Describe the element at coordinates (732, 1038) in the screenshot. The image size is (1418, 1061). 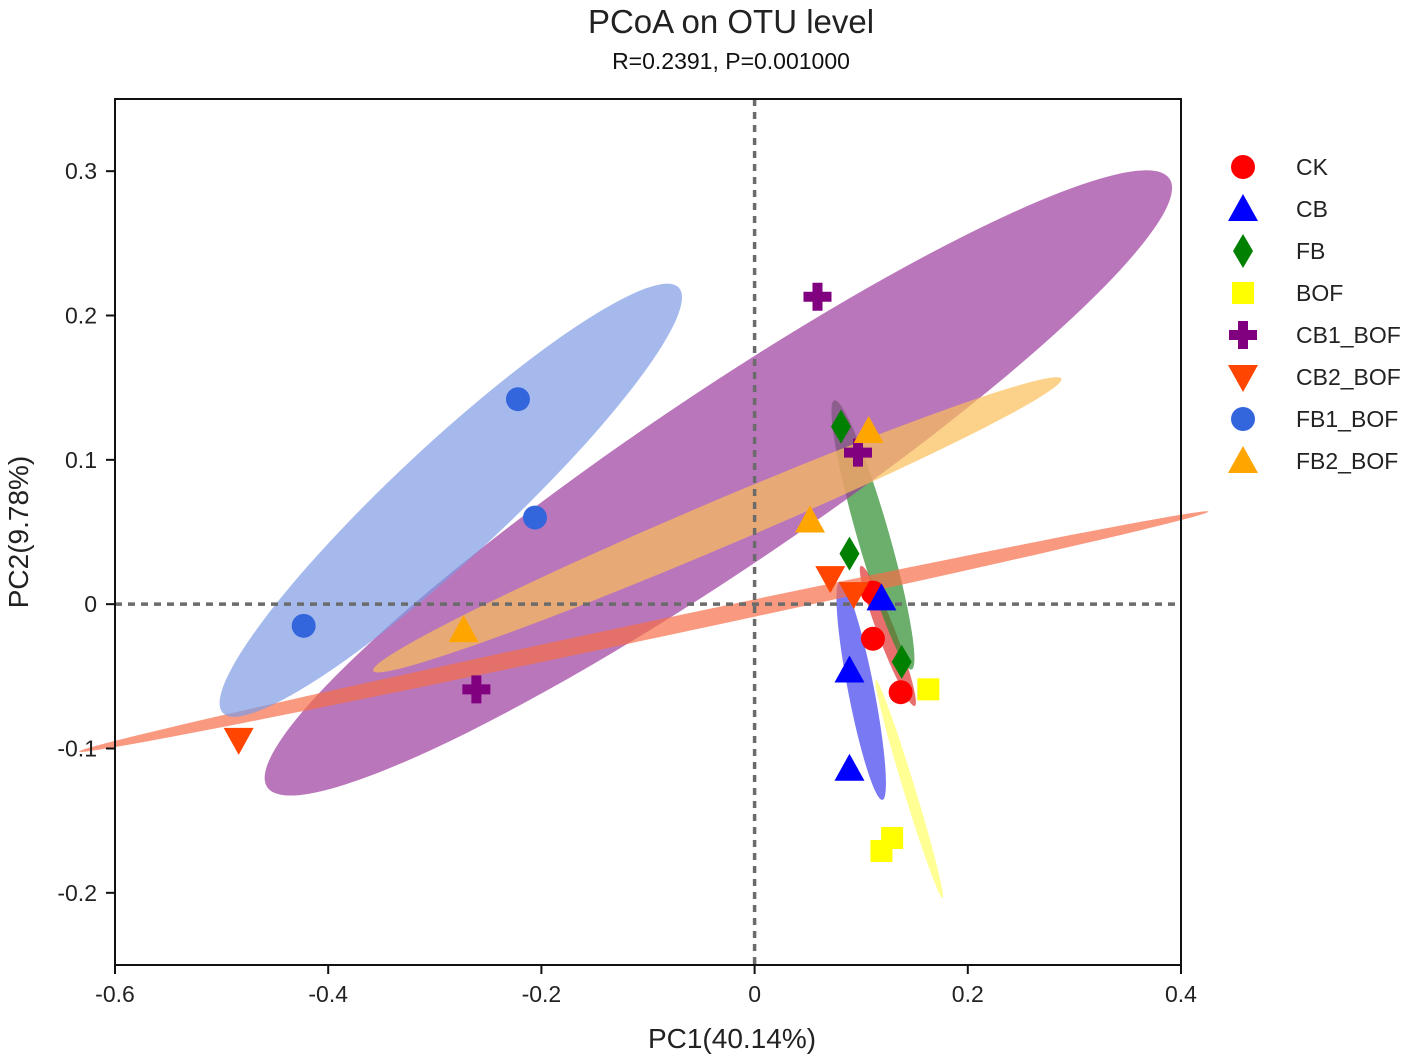
I see `x-axis-title: PC1(40.14%)` at that location.